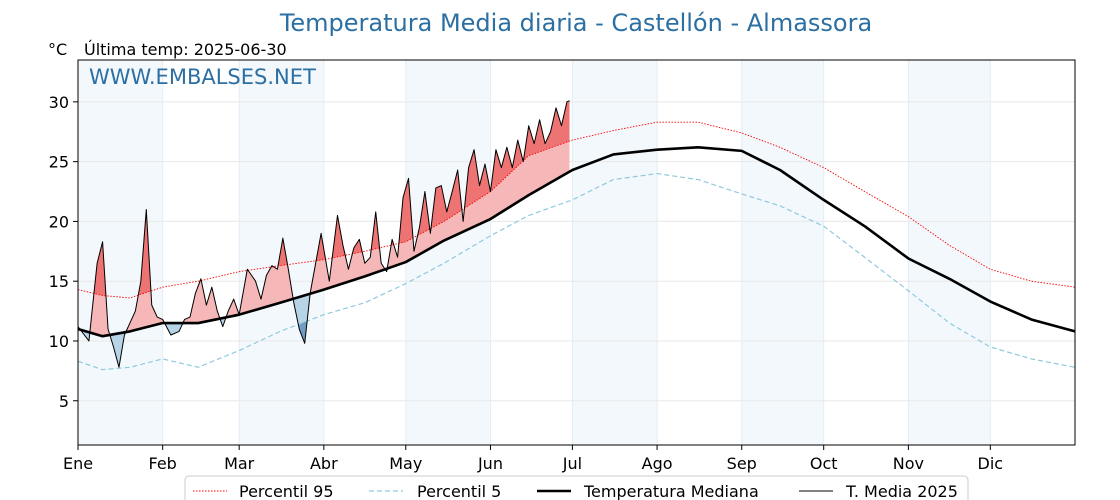 The image size is (1120, 500). Describe the element at coordinates (991, 463) in the screenshot. I see `x-tick-label: Dic` at that location.